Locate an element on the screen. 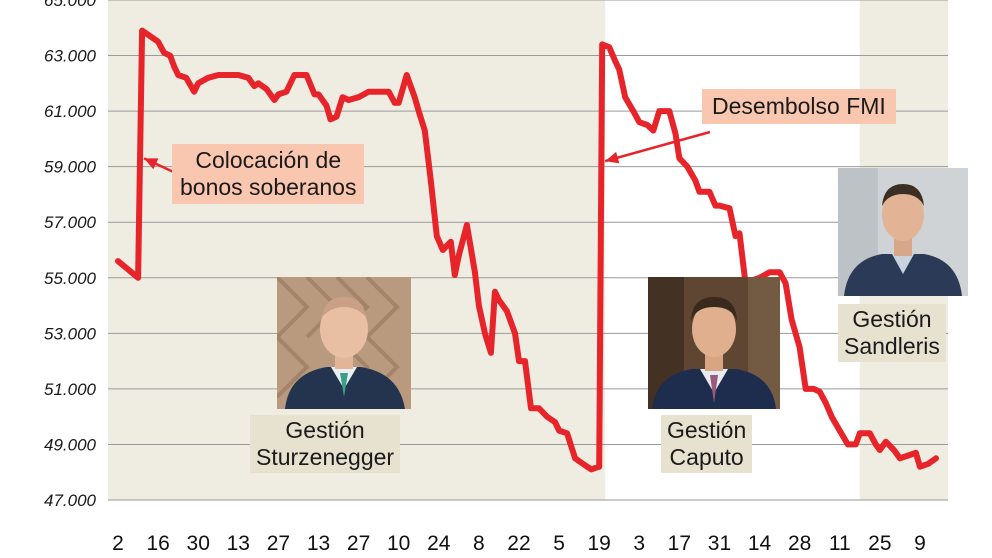  y-tick-label-7: 61.000 is located at coordinates (70, 111).